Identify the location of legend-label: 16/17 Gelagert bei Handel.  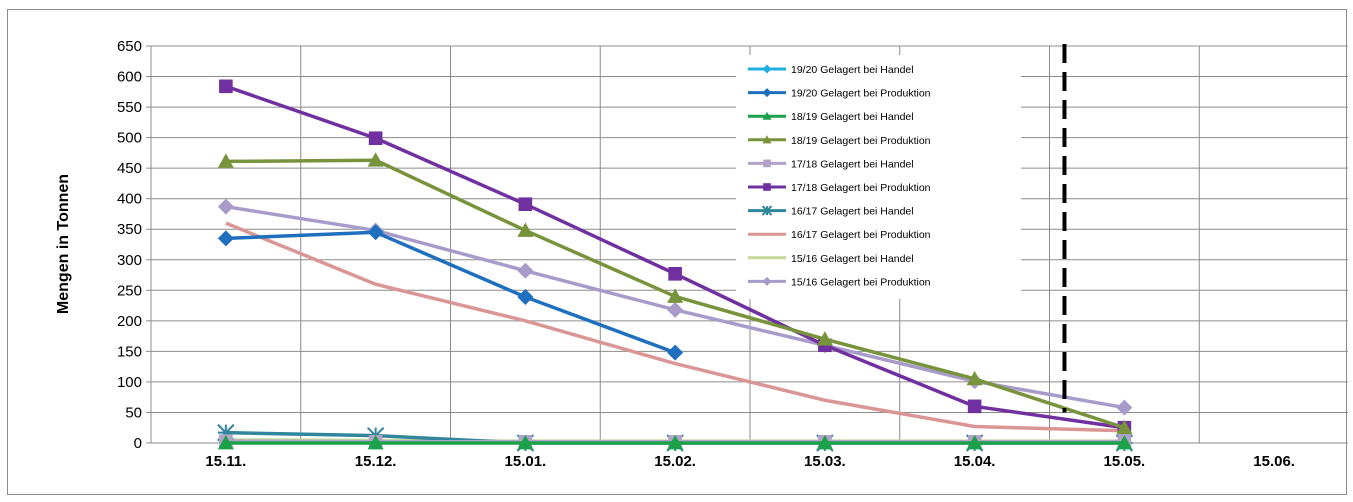
(852, 212).